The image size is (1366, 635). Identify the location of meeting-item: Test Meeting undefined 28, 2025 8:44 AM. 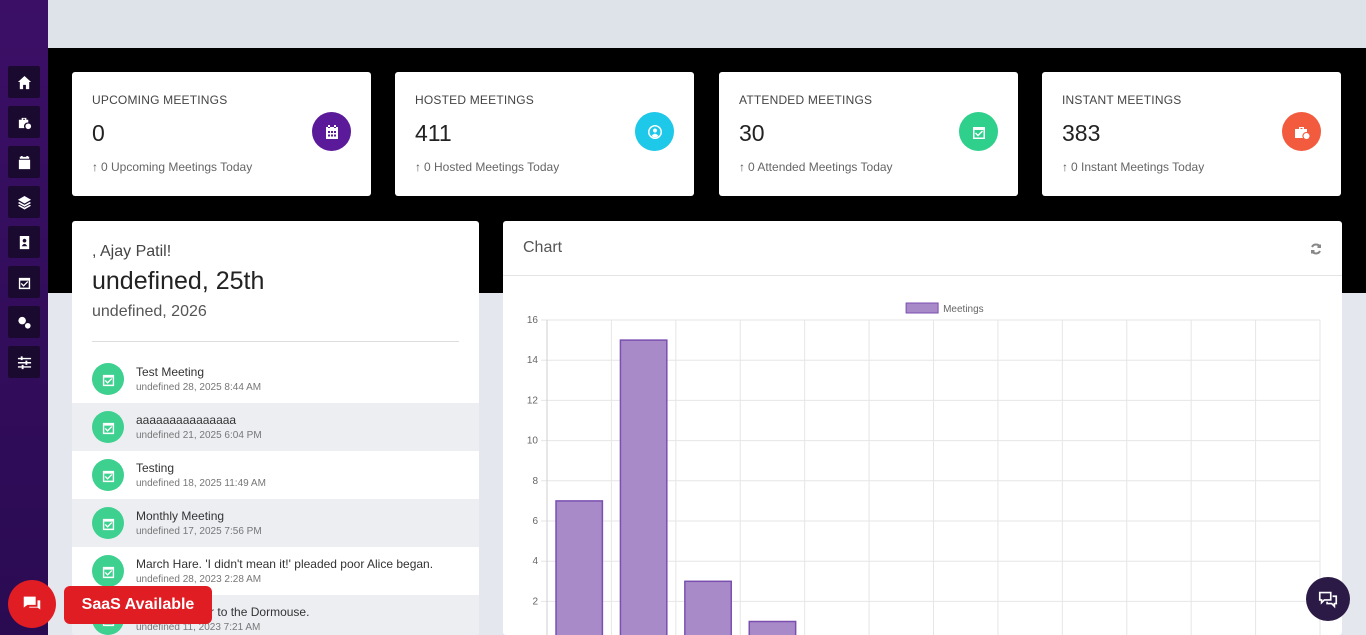
(275, 379).